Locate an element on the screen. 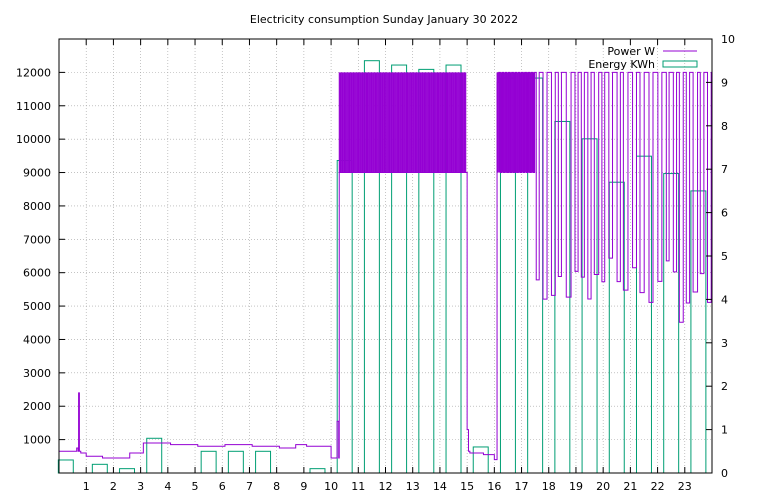 The image size is (768, 500). x-tick-label: 10 is located at coordinates (331, 486).